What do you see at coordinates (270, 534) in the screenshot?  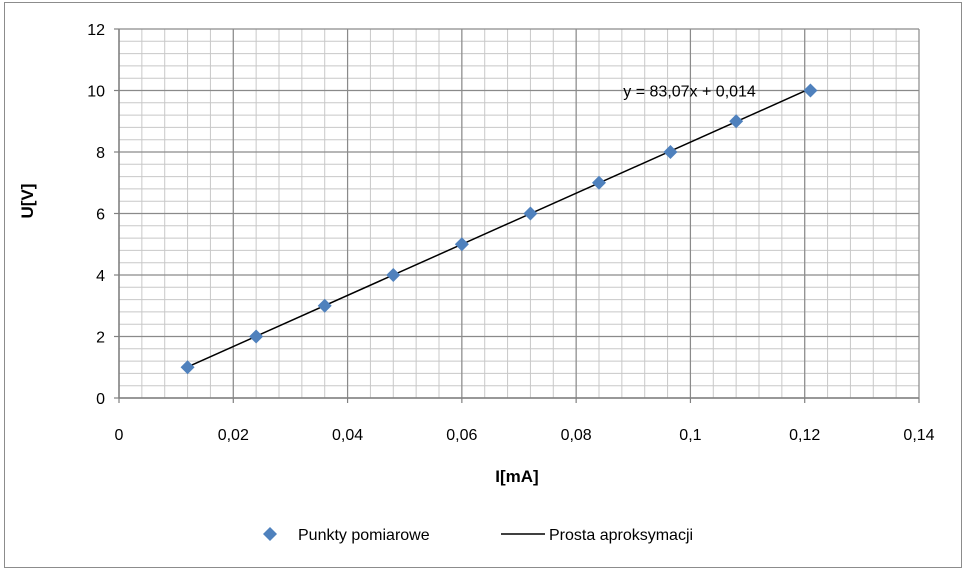 I see `legend-diamond-marker` at bounding box center [270, 534].